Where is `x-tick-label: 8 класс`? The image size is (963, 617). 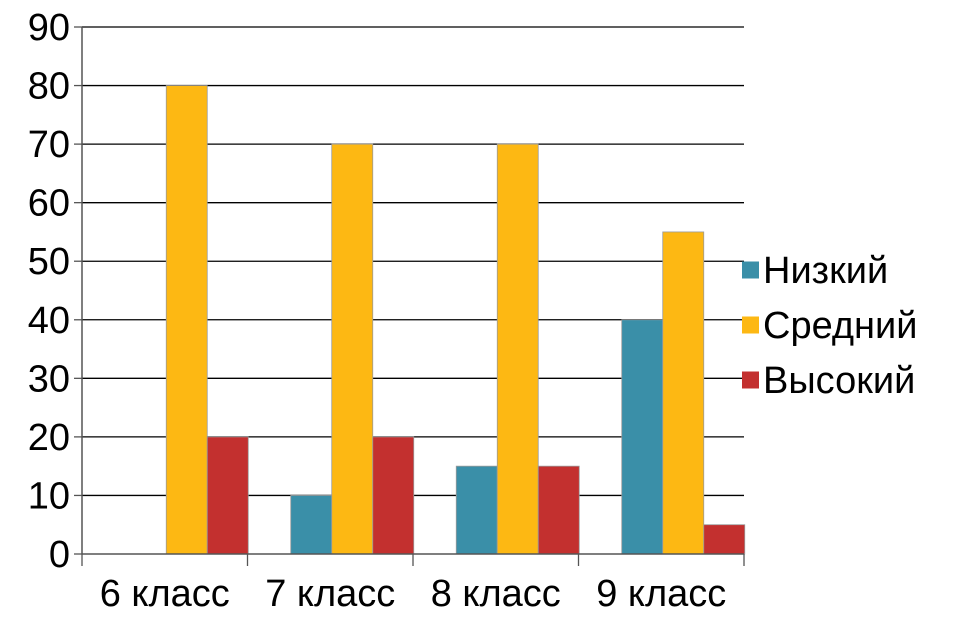 x-tick-label: 8 класс is located at coordinates (496, 594).